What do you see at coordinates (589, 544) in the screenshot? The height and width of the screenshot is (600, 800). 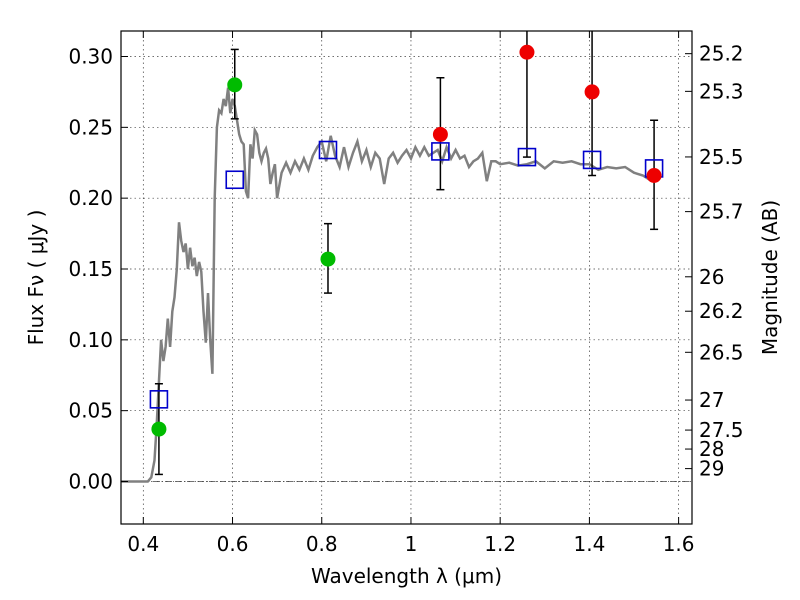 I see `x-tick-label: 1.4` at bounding box center [589, 544].